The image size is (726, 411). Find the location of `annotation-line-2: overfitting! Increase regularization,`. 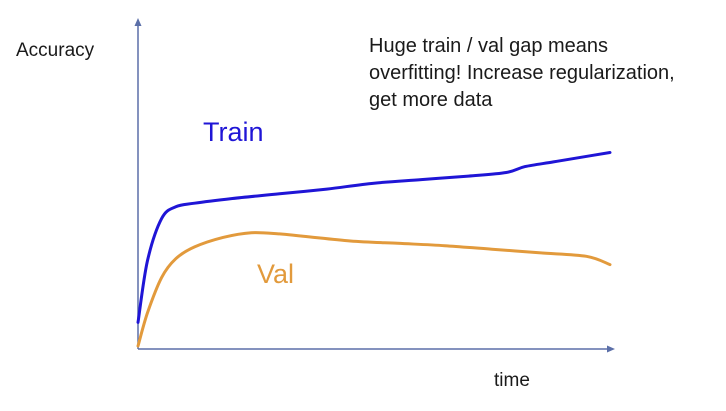

annotation-line-2: overfitting! Increase regularization, is located at coordinates (522, 73).